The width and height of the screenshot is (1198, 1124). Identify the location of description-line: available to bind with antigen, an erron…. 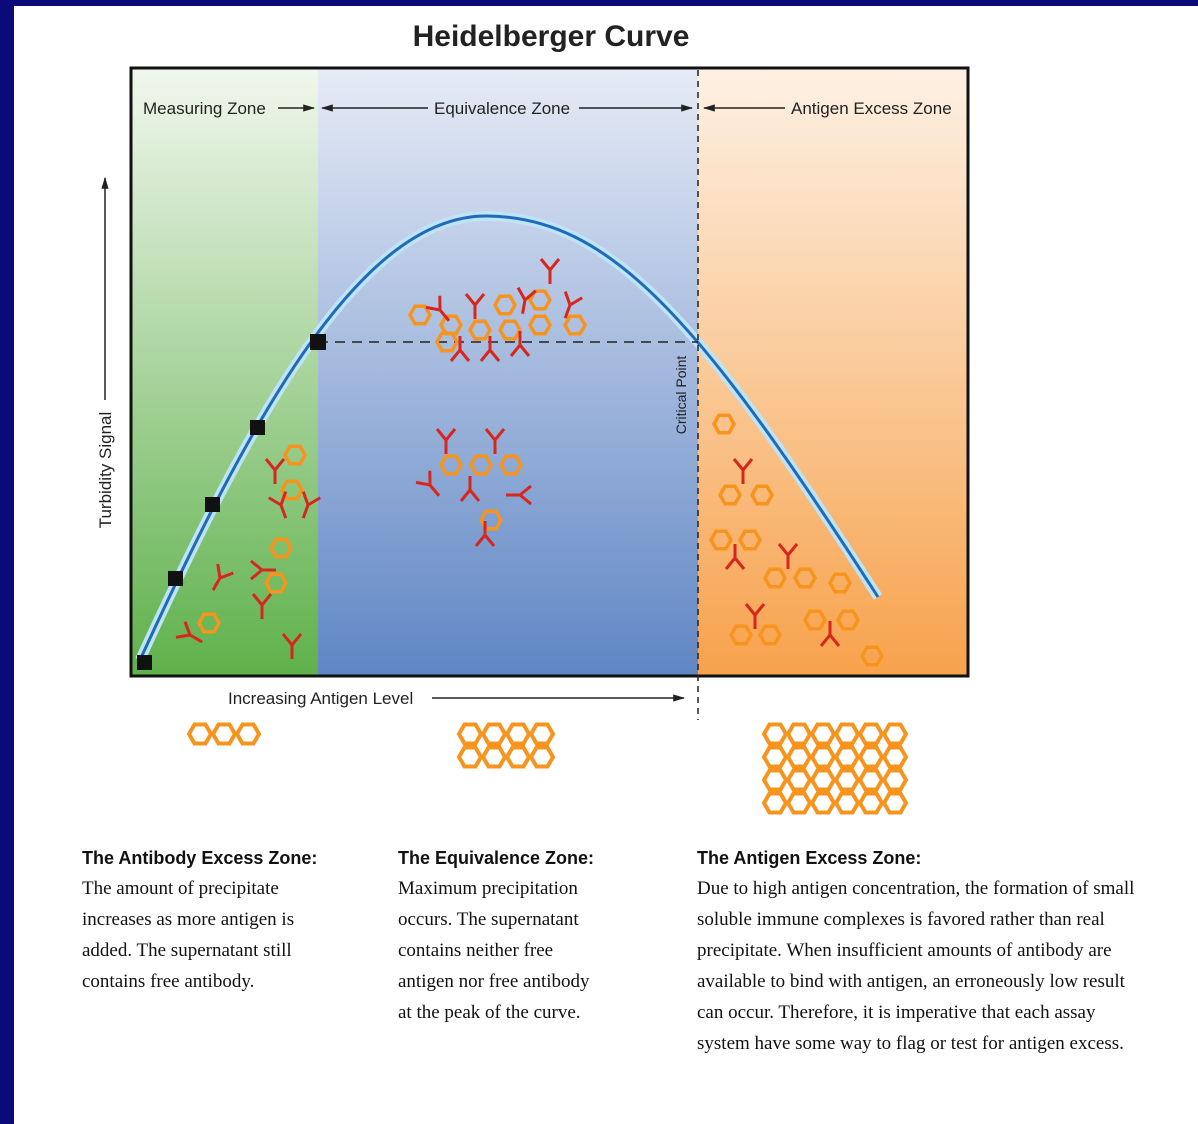
(911, 981).